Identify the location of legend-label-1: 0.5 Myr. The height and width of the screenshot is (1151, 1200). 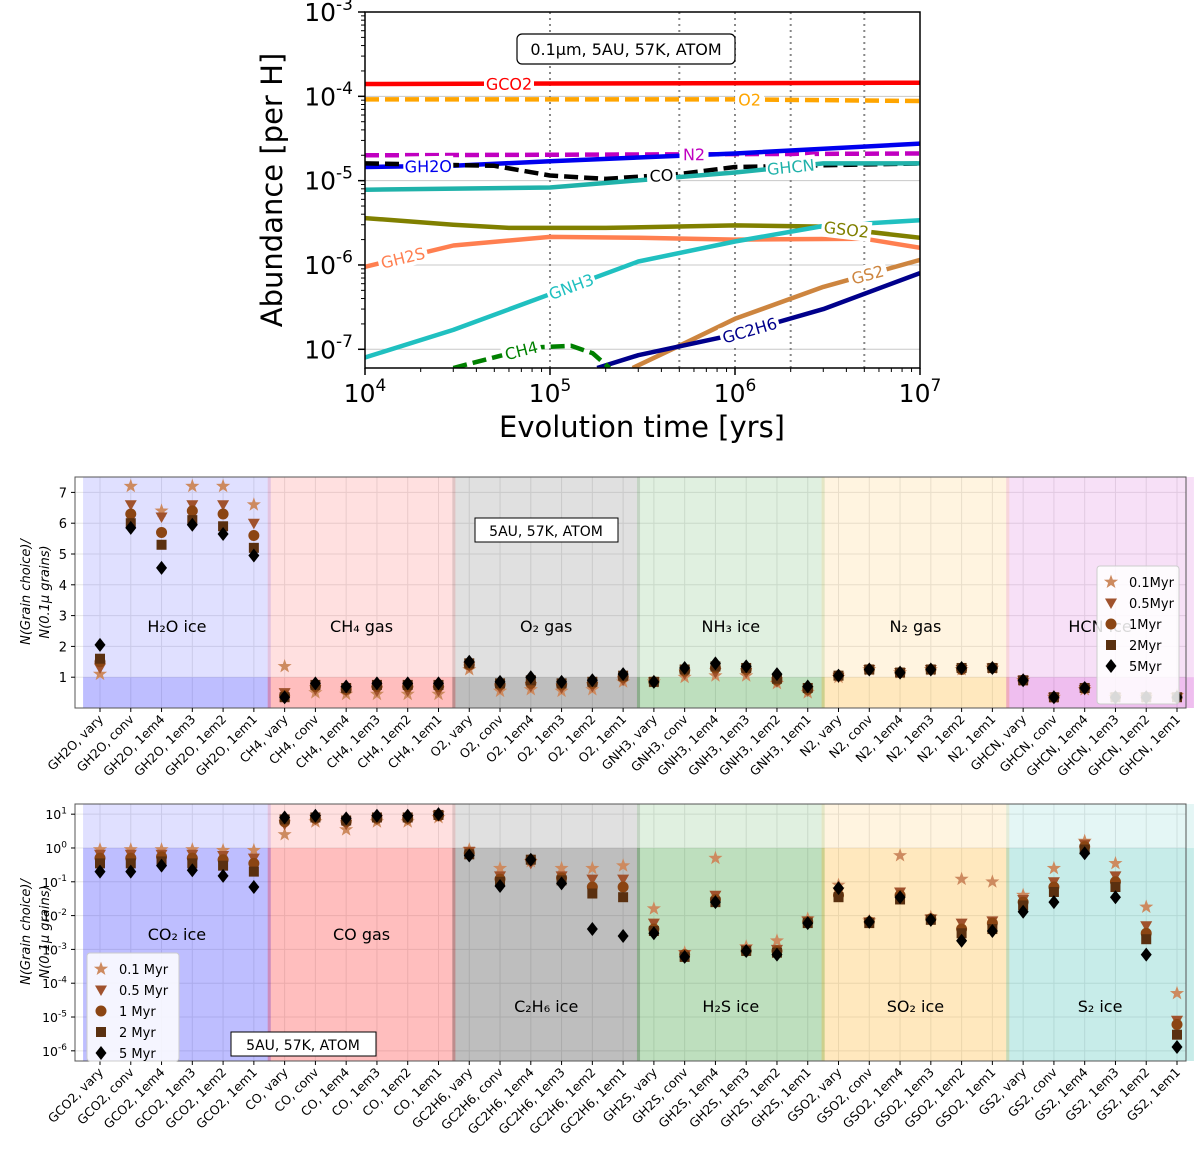
(144, 991).